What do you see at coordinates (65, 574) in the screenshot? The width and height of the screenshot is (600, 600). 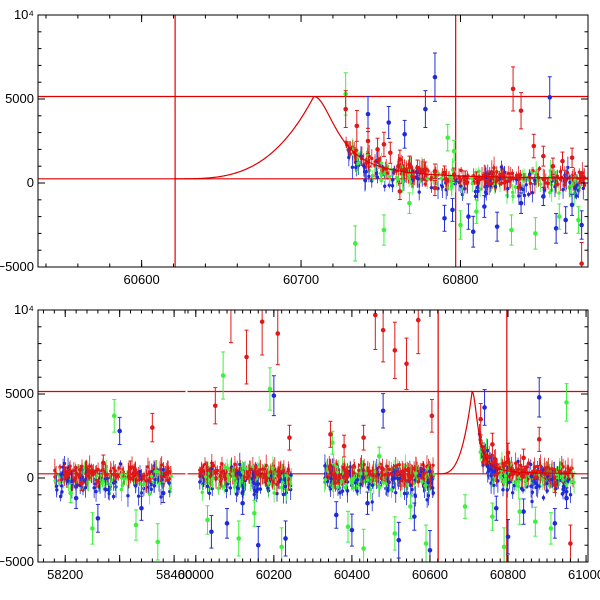 I see `x-tick-label: 58200` at bounding box center [65, 574].